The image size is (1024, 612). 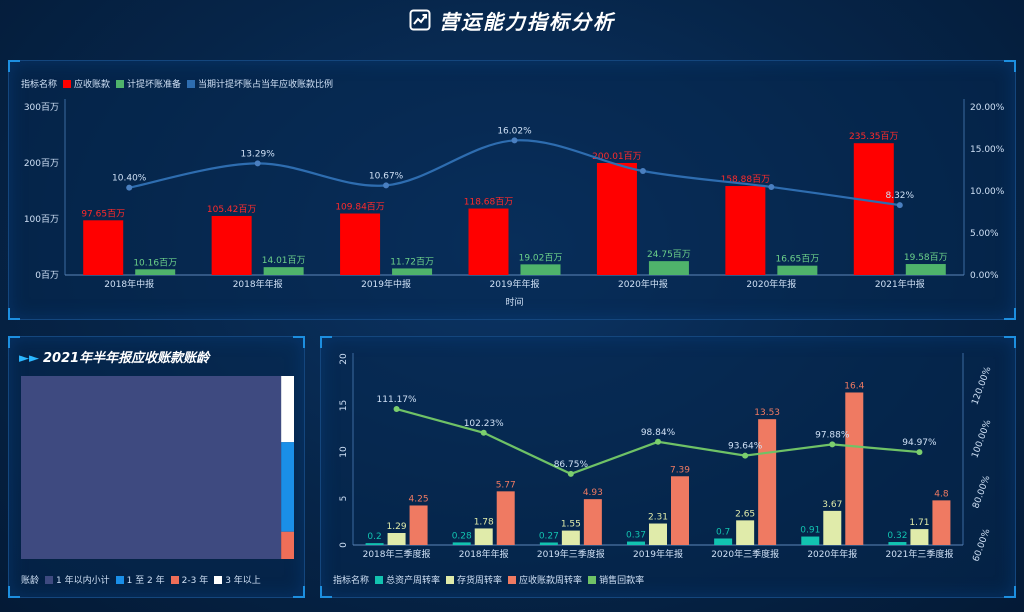 I want to click on bar-value-label: 0.27, so click(x=549, y=536).